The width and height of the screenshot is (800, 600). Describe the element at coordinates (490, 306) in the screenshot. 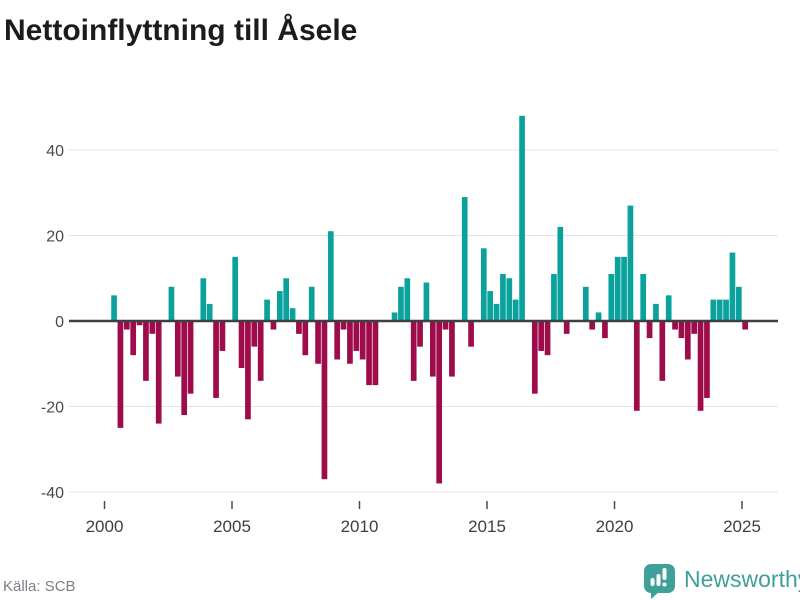

I see `bar-2015Q1` at that location.